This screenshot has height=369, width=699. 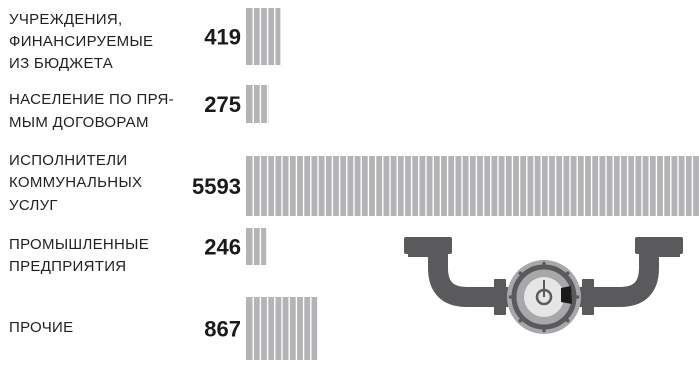 What do you see at coordinates (500, 297) in the screenshot?
I see `pipe-flange-left` at bounding box center [500, 297].